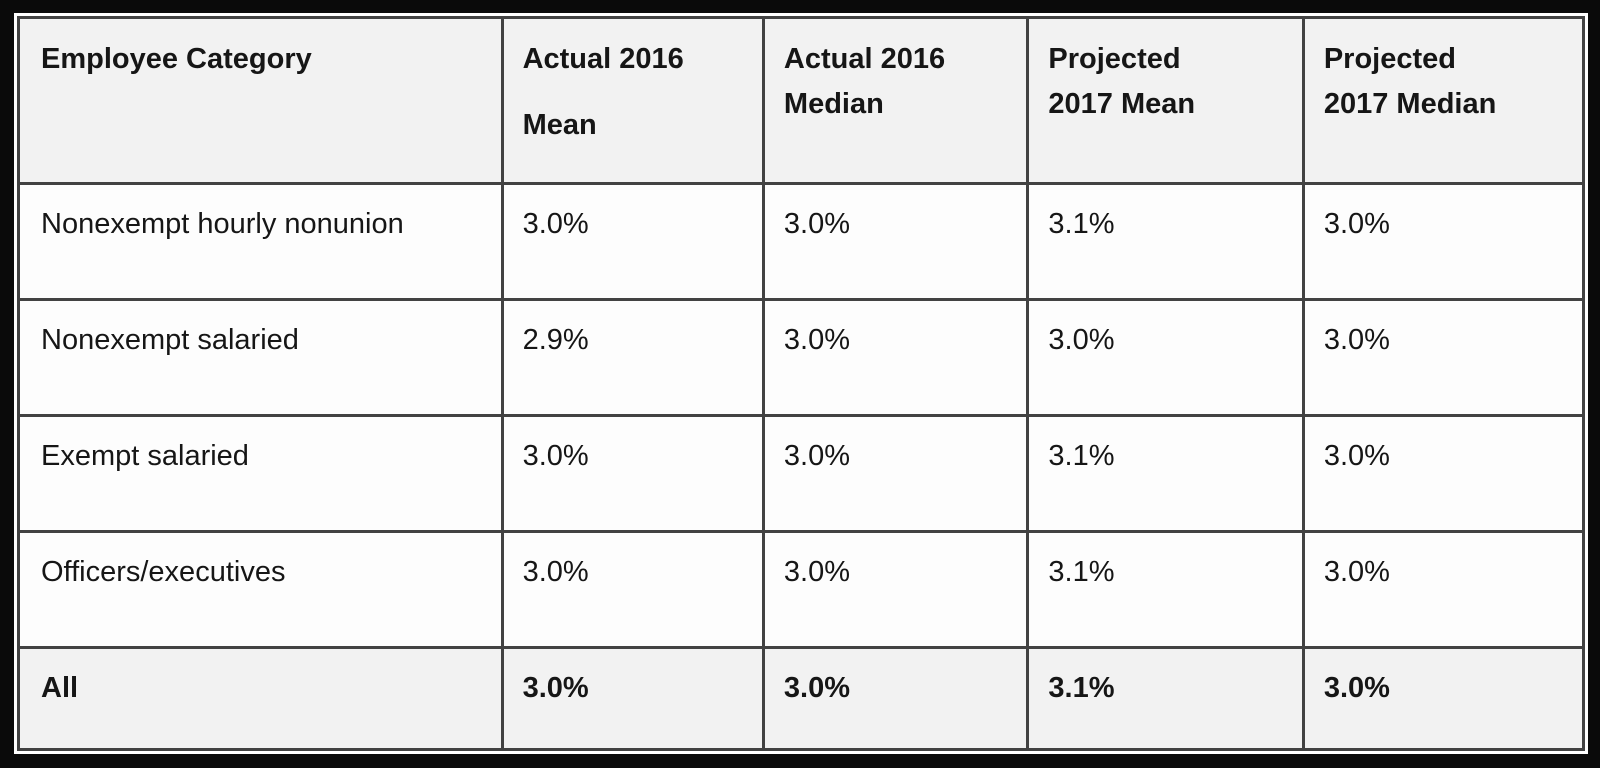 This screenshot has width=1600, height=768. I want to click on header-label-line: 2017 Mean, so click(1122, 104).